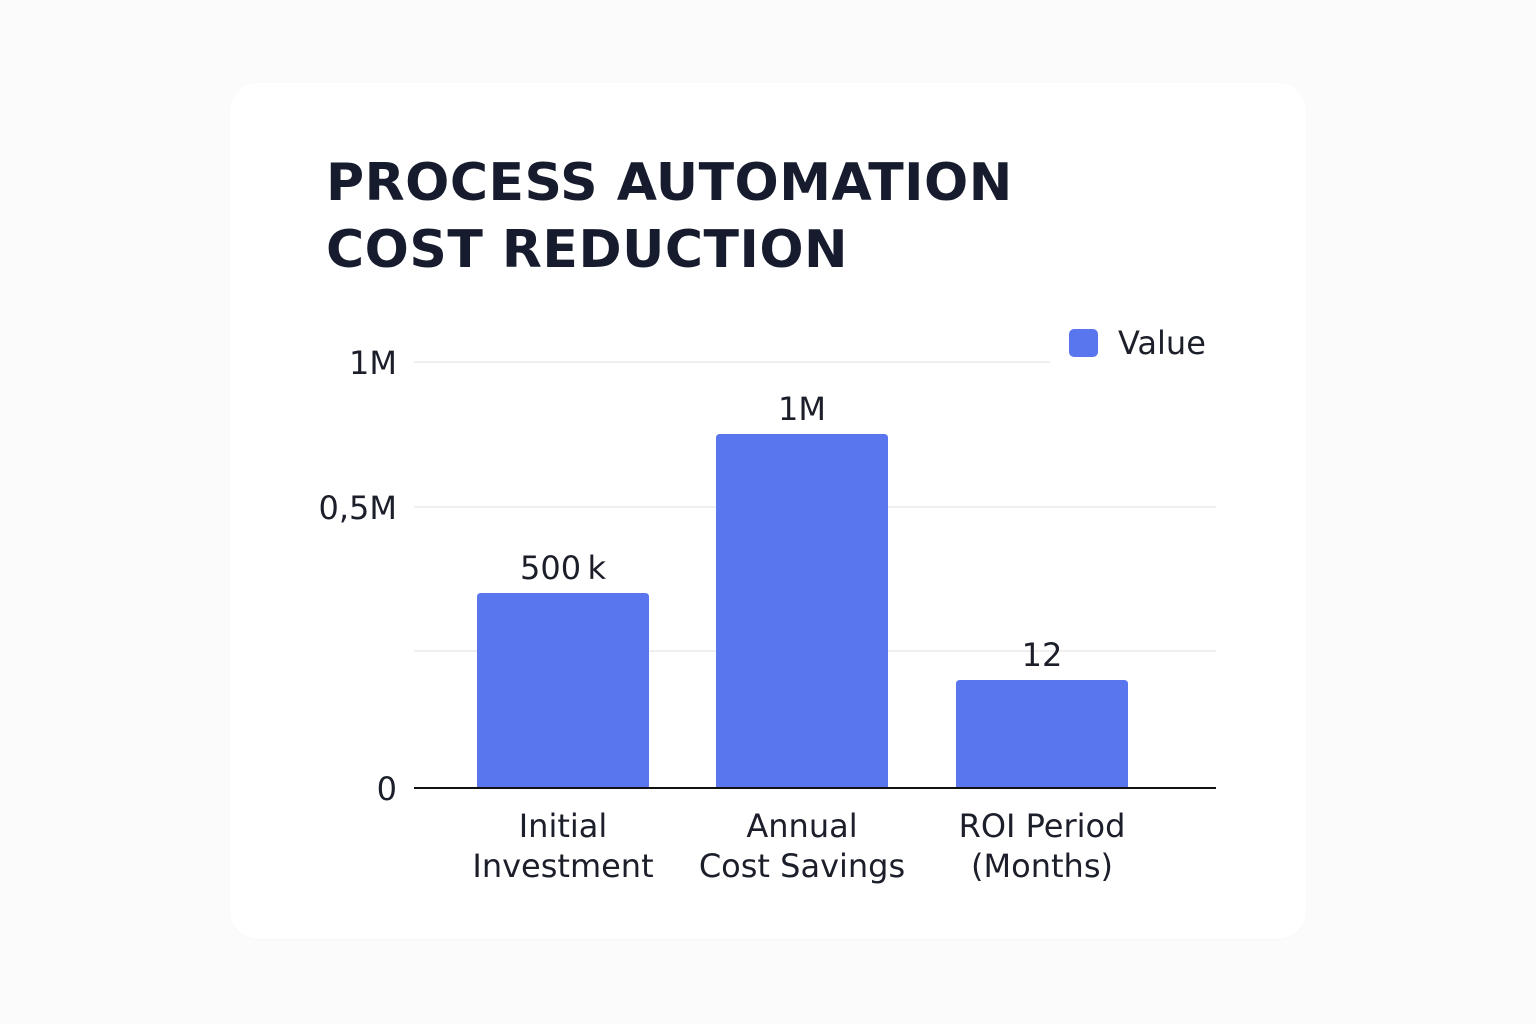 The image size is (1536, 1024). What do you see at coordinates (563, 568) in the screenshot?
I see `data-label: 500 k` at bounding box center [563, 568].